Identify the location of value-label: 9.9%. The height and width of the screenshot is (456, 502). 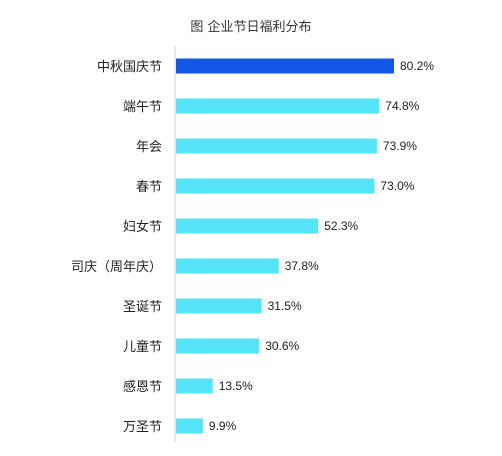
(223, 426).